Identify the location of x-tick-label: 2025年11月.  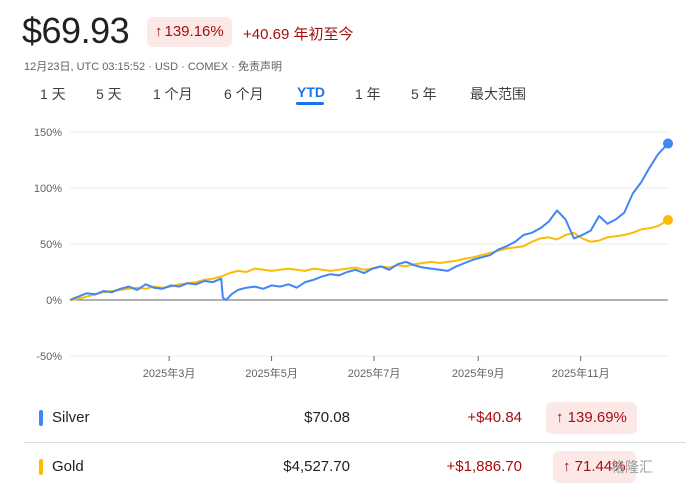
(581, 373).